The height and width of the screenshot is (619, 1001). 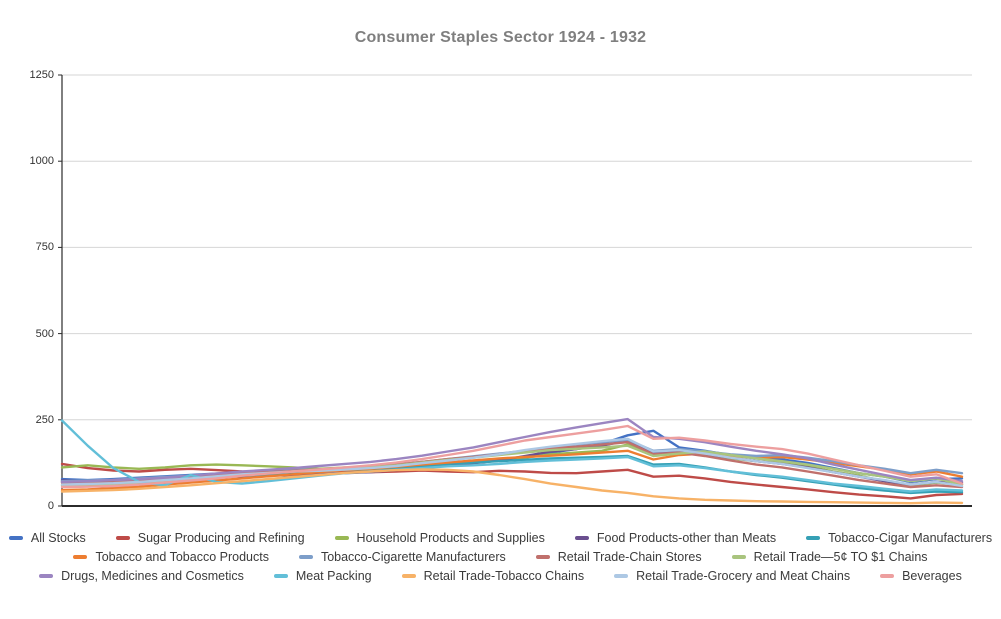 What do you see at coordinates (743, 575) in the screenshot?
I see `legend-label: Retail Trade-Grocery and Meat Chains` at bounding box center [743, 575].